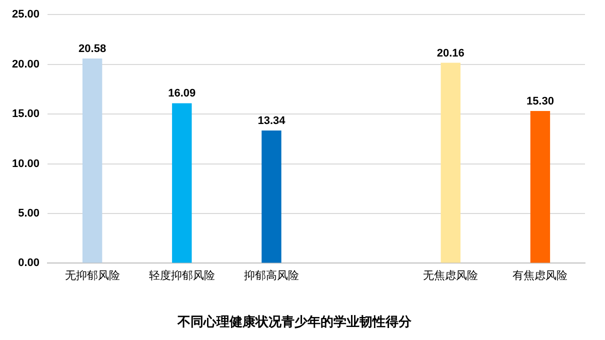  Describe the element at coordinates (271, 275) in the screenshot. I see `x-tick-label: 抑郁高风险` at that location.